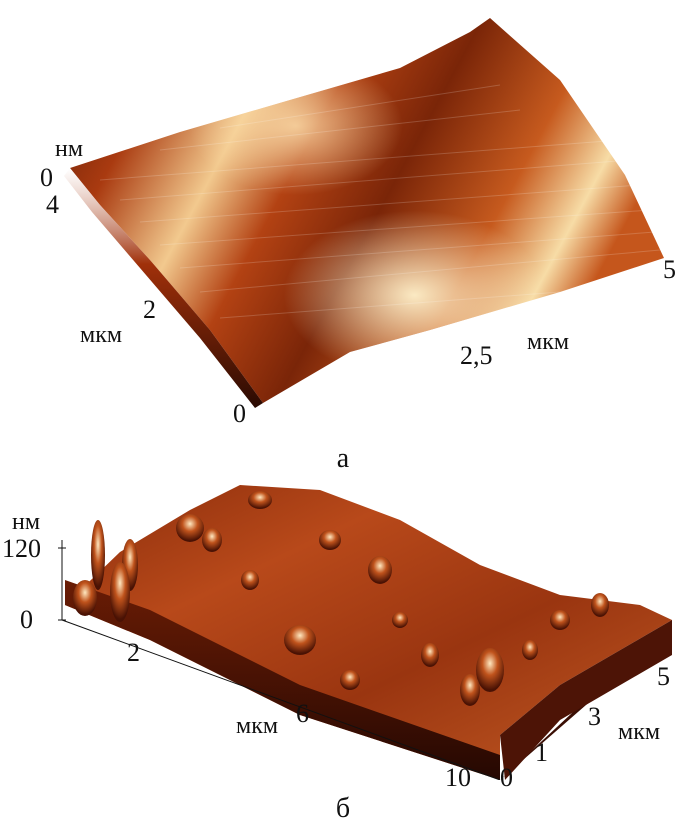 This screenshot has width=686, height=829. I want to click on z-tick-a-0: 0, so click(46, 177).